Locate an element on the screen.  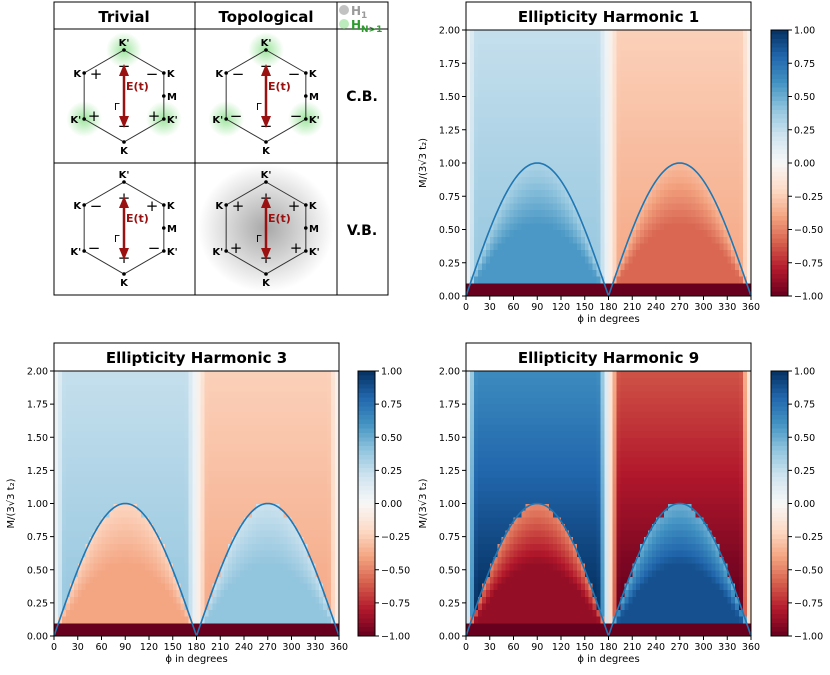
x-tick-label: 120 is located at coordinates (149, 647).